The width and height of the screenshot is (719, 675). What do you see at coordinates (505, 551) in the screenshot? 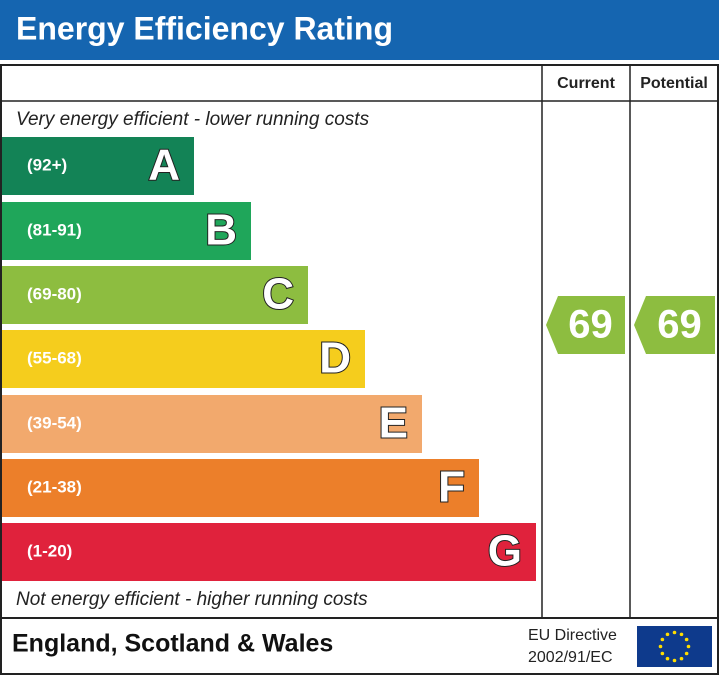
I see `band-letter: G` at bounding box center [505, 551].